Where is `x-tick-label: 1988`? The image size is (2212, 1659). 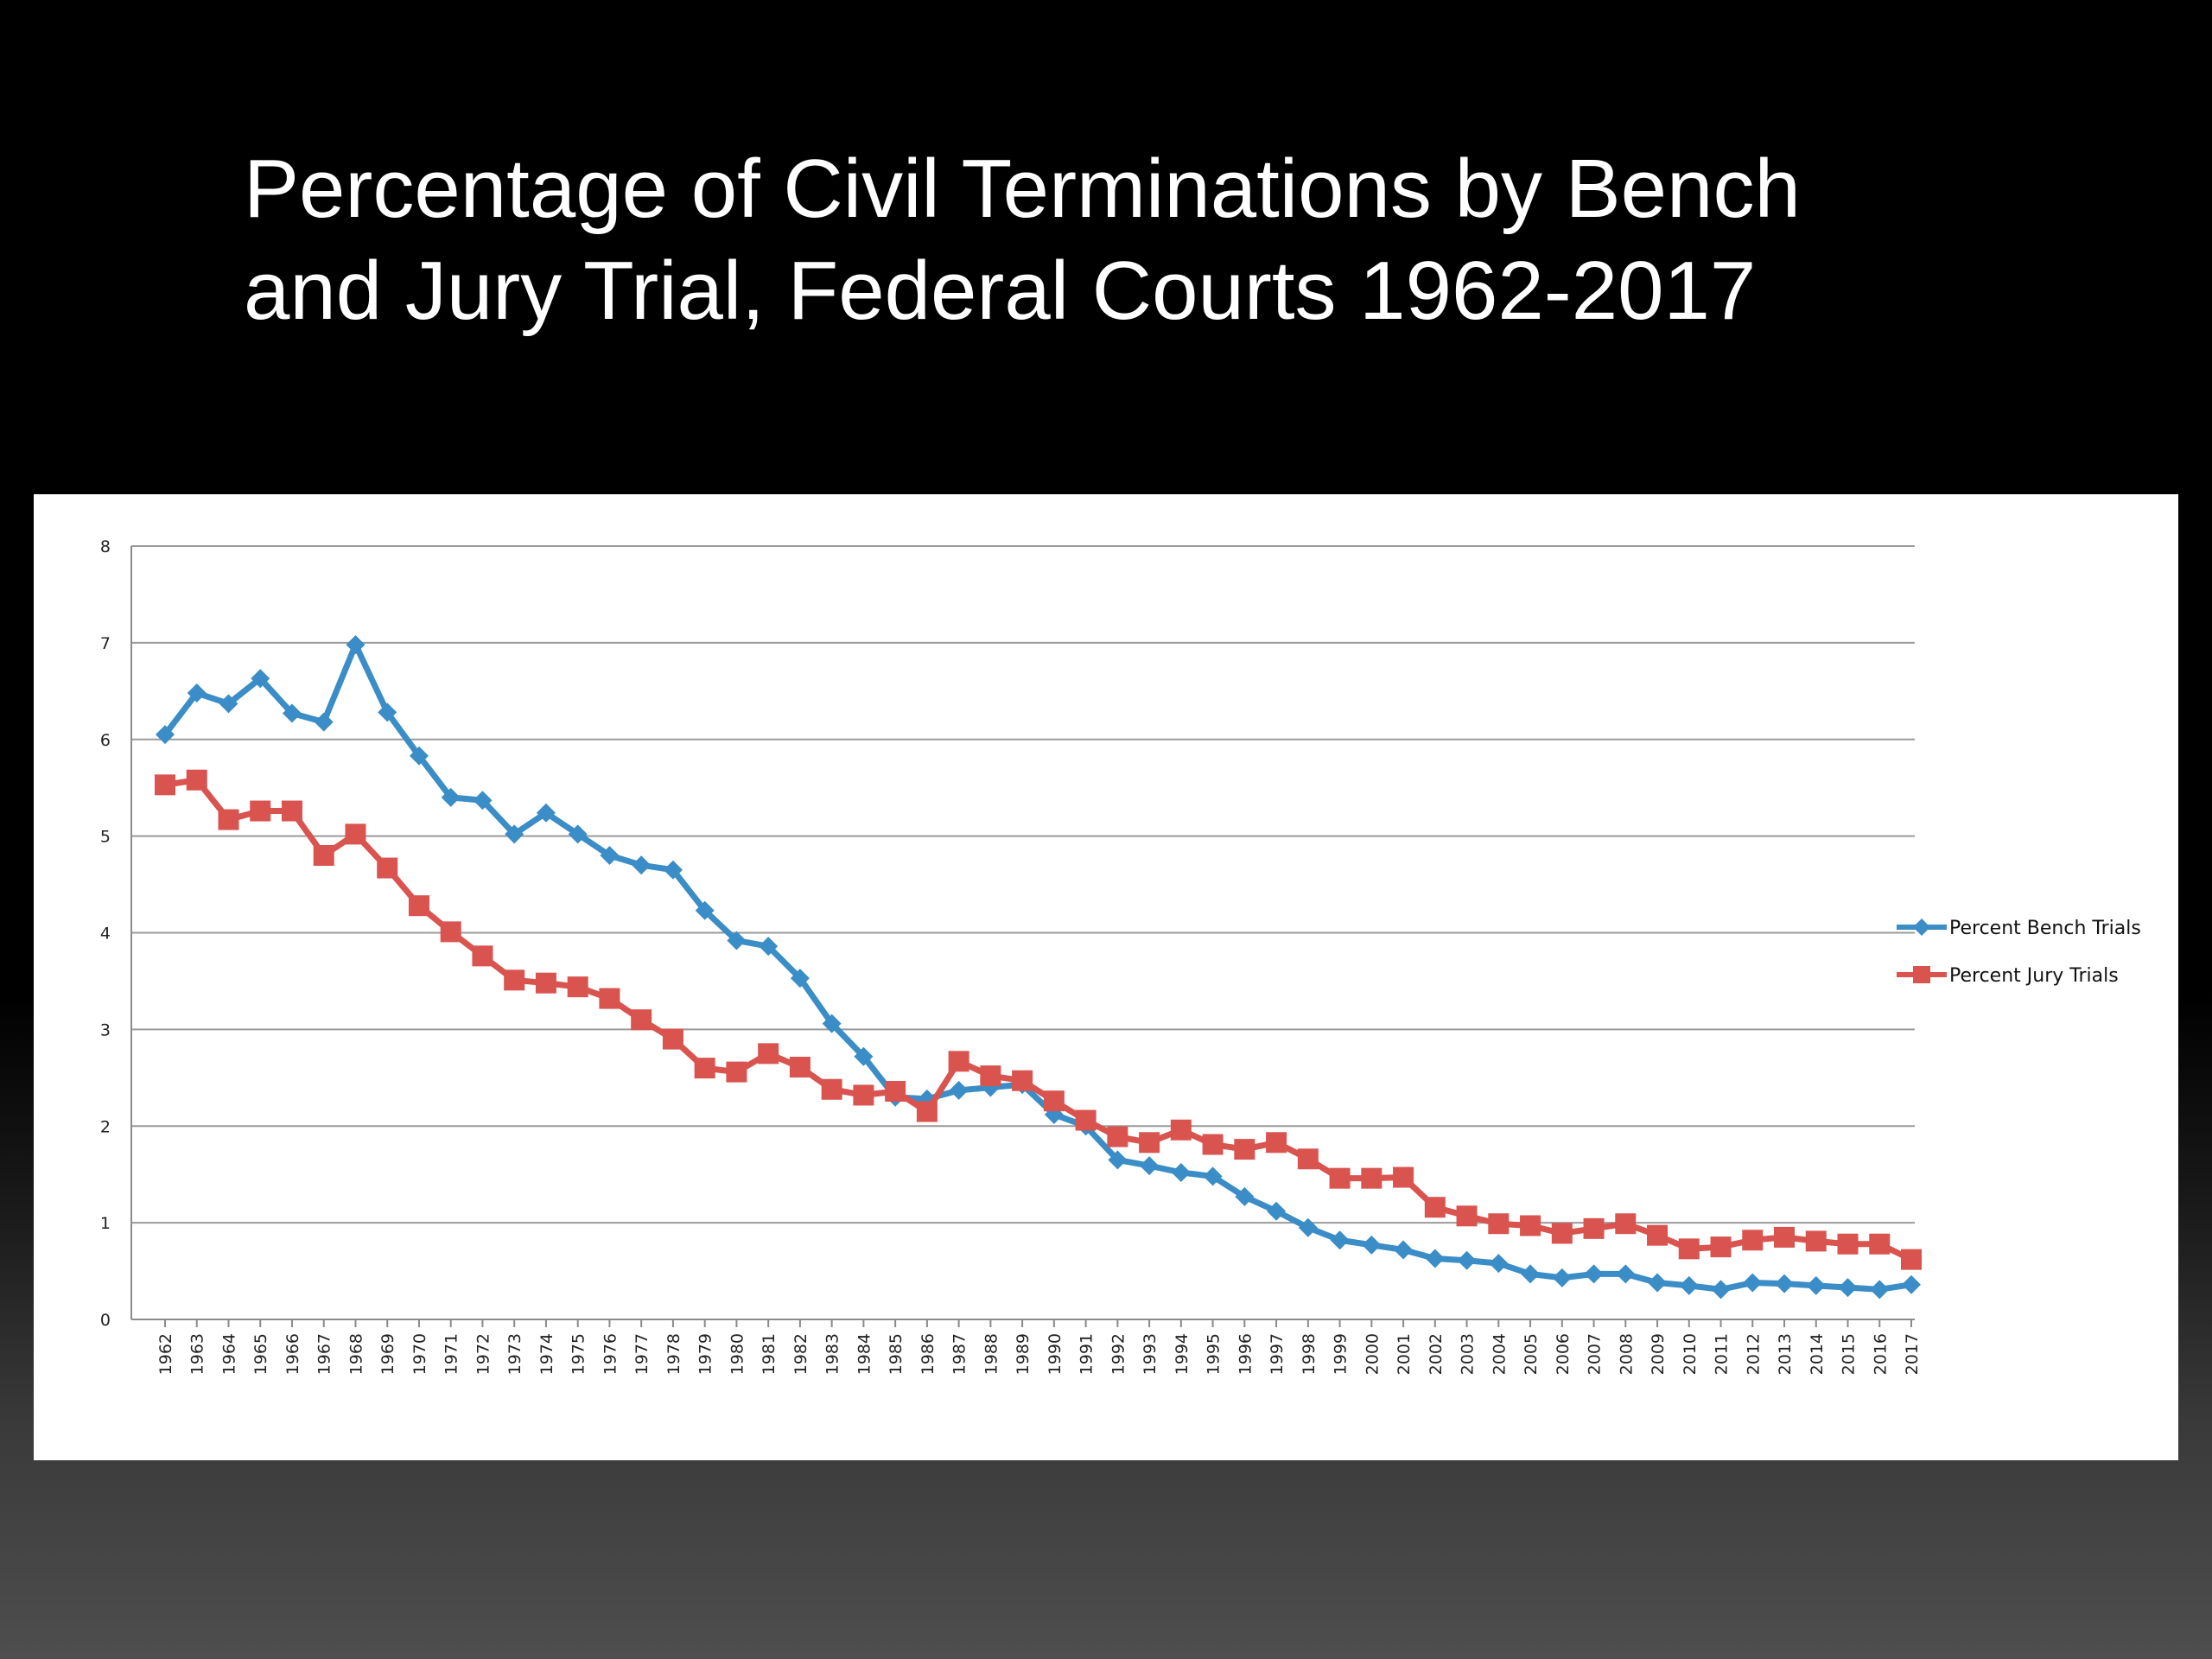 x-tick-label: 1988 is located at coordinates (991, 1354).